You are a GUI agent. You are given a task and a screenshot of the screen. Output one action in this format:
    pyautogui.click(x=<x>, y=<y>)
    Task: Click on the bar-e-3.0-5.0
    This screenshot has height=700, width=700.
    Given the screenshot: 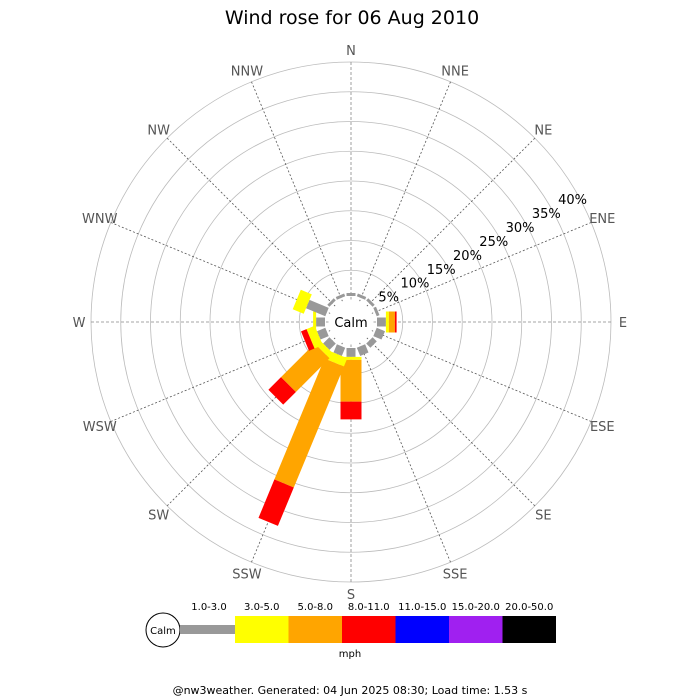 What is the action you would take?
    pyautogui.click(x=387, y=322)
    